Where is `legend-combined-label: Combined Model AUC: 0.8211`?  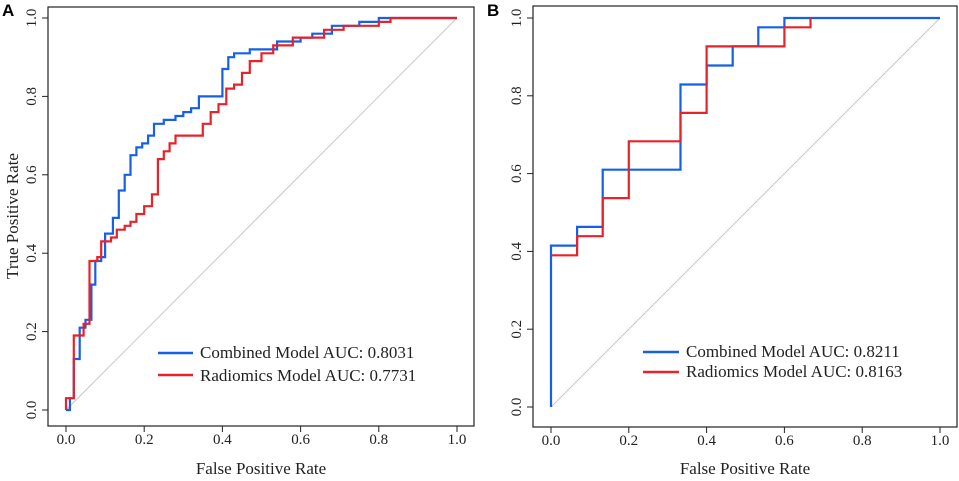 legend-combined-label: Combined Model AUC: 0.8211 is located at coordinates (793, 351).